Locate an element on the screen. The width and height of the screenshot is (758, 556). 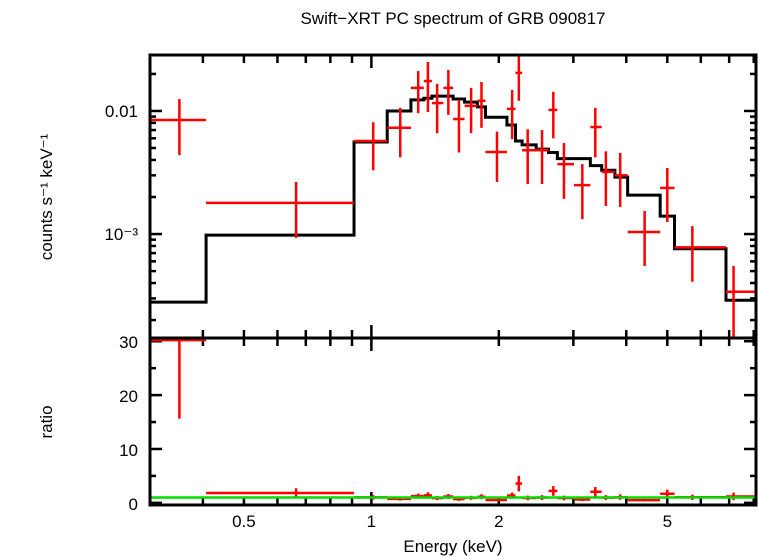
x-tick-label: 1 is located at coordinates (371, 521).